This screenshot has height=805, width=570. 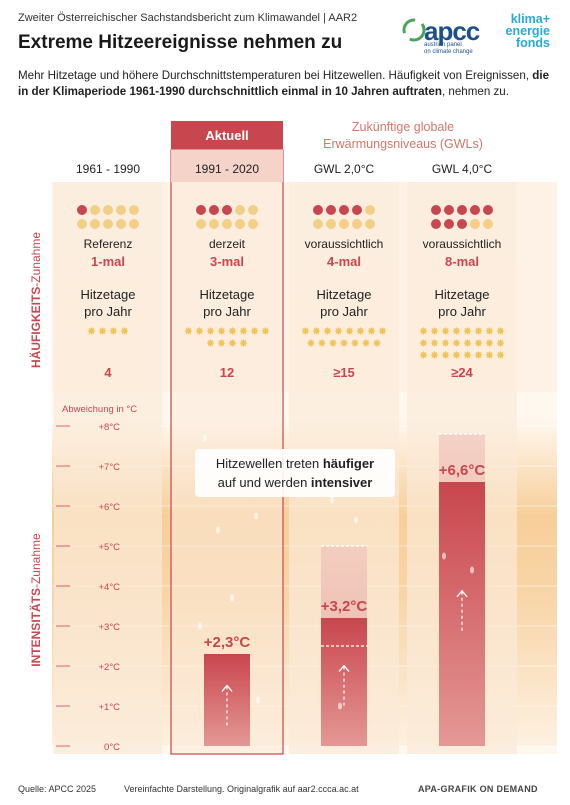 I want to click on category-label: 1991 - 2020, so click(x=227, y=169).